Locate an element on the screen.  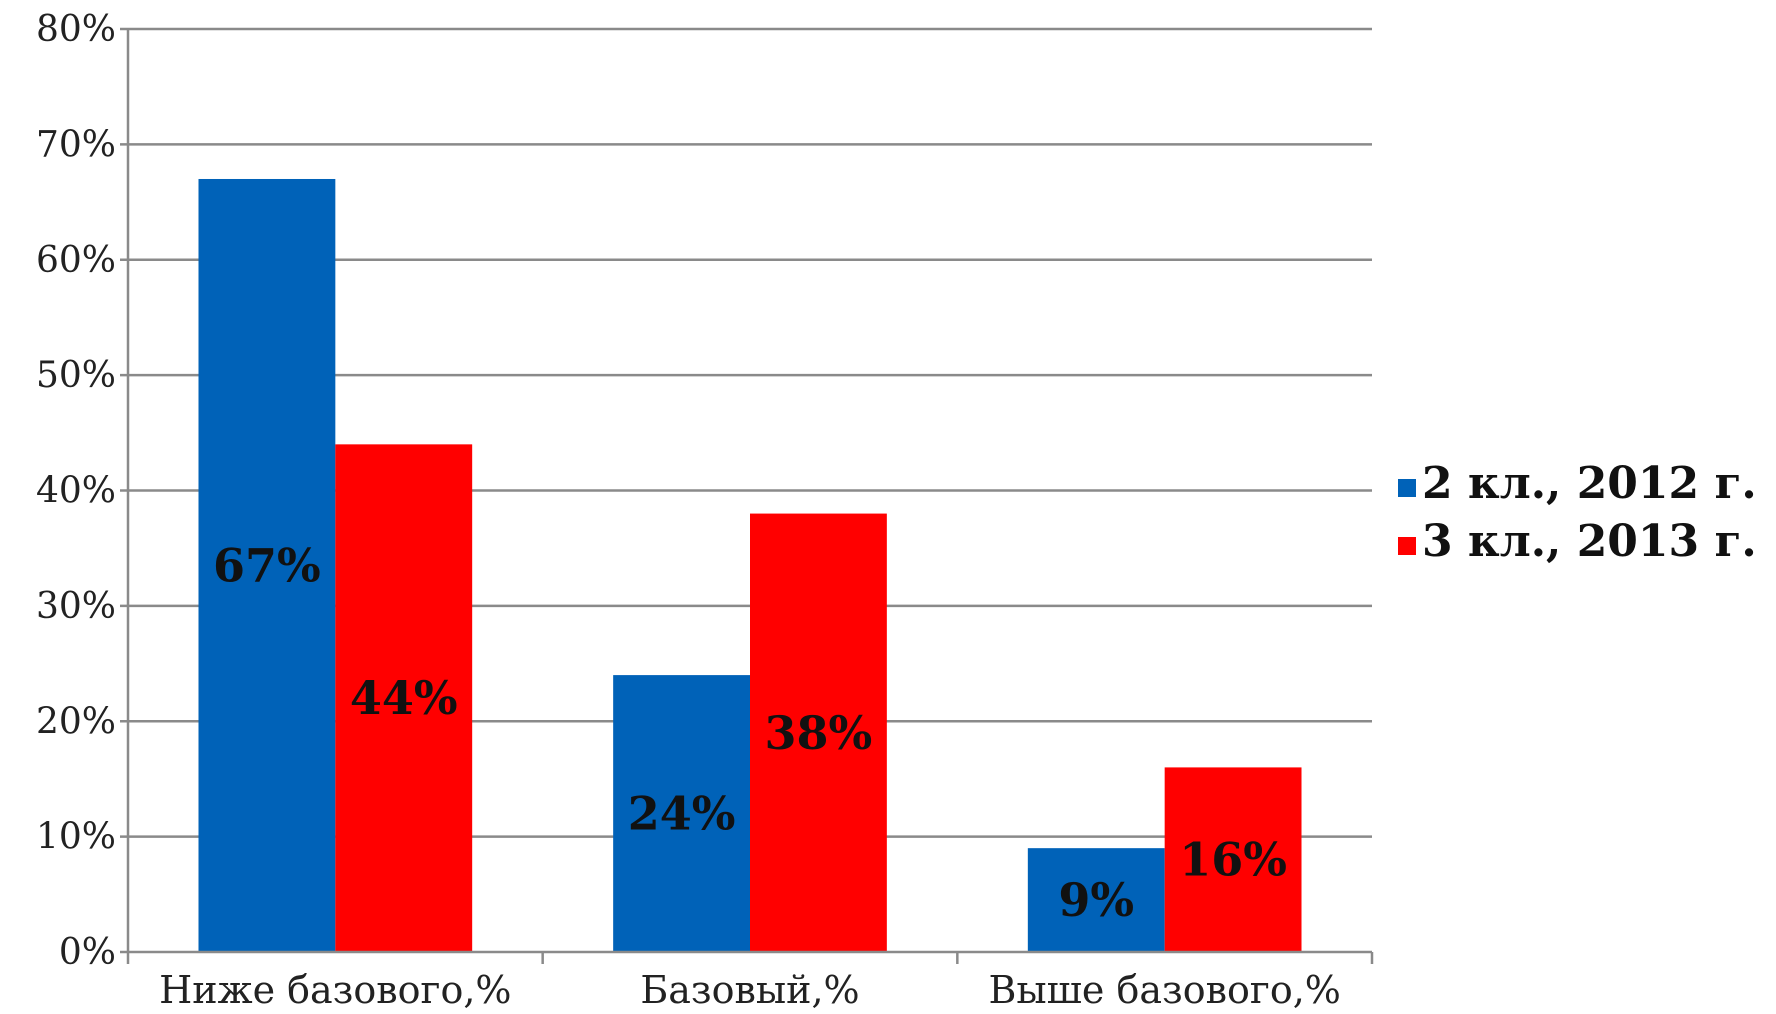
legend: 2 кл., 2012 г. 3 кл., 2013 г. is located at coordinates (1577, 512).